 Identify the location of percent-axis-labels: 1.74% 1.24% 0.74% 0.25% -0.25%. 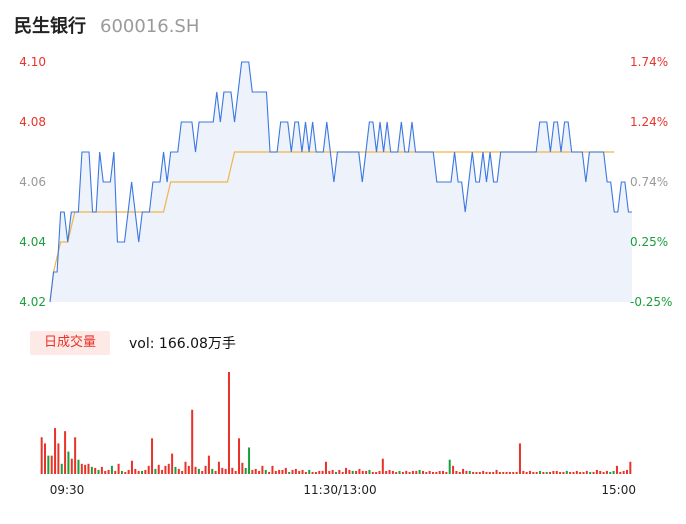
(651, 182).